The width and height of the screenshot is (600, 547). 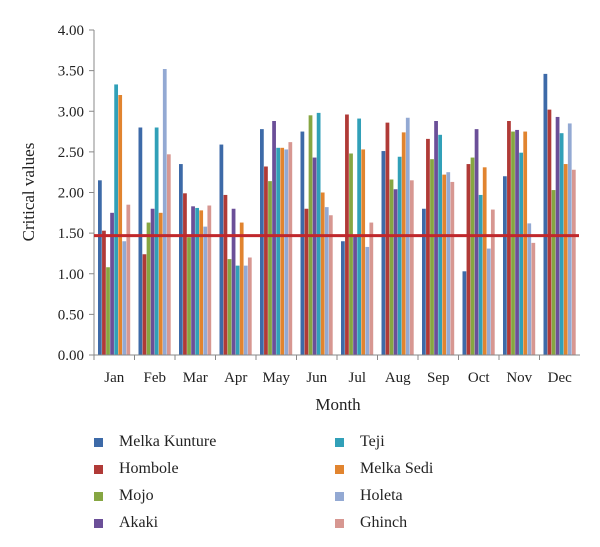 I want to click on x-tick-label: Jun, so click(x=316, y=378).